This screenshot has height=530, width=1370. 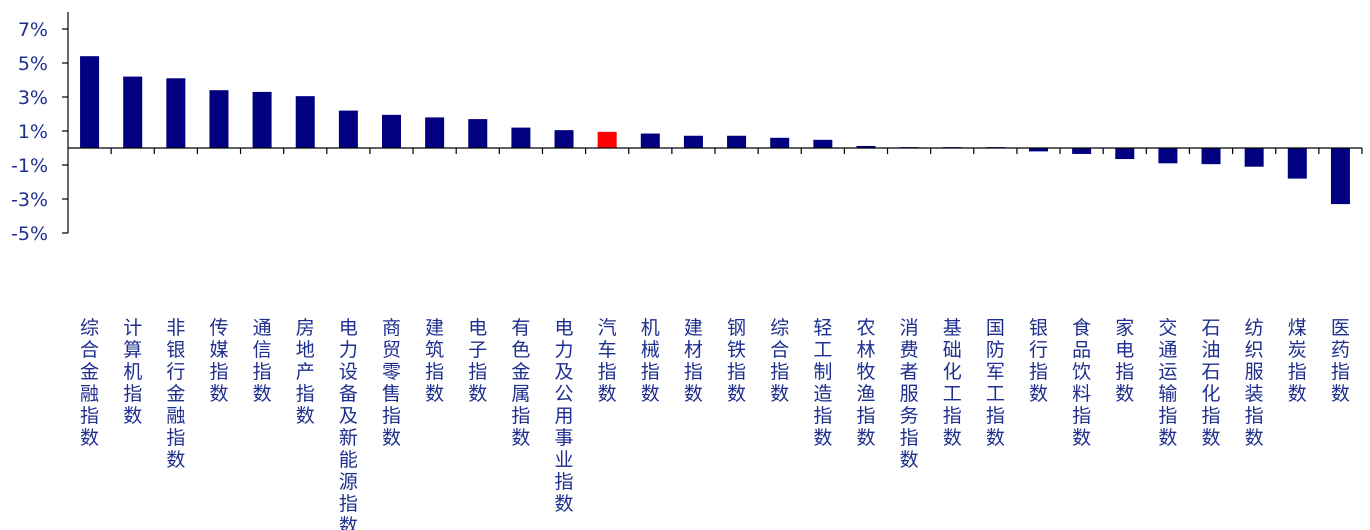 What do you see at coordinates (1254, 383) in the screenshot?
I see `category-label: 纺织服装指数` at bounding box center [1254, 383].